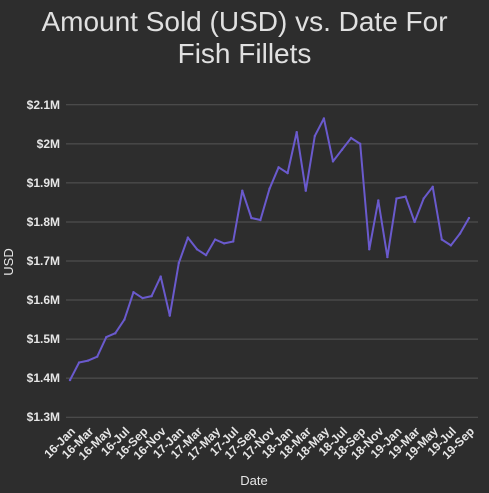 This screenshot has width=489, height=493. I want to click on y-tick-label: $1.3M, so click(43, 417).